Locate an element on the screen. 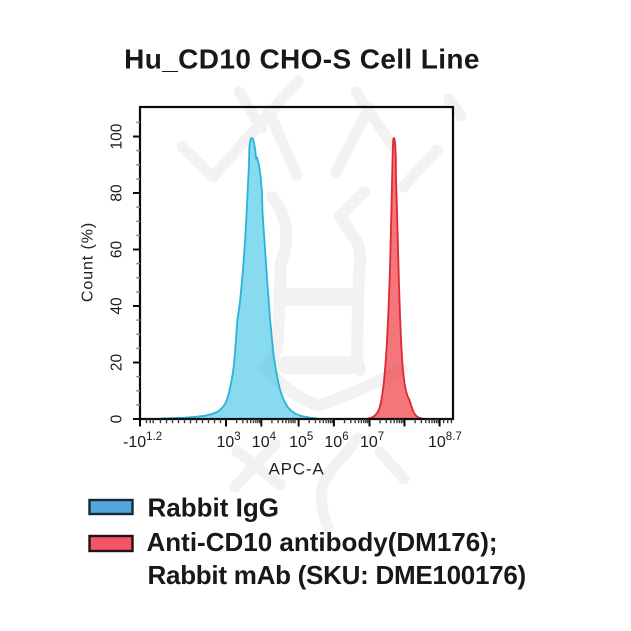  svg-text: 60 is located at coordinates (117, 250).